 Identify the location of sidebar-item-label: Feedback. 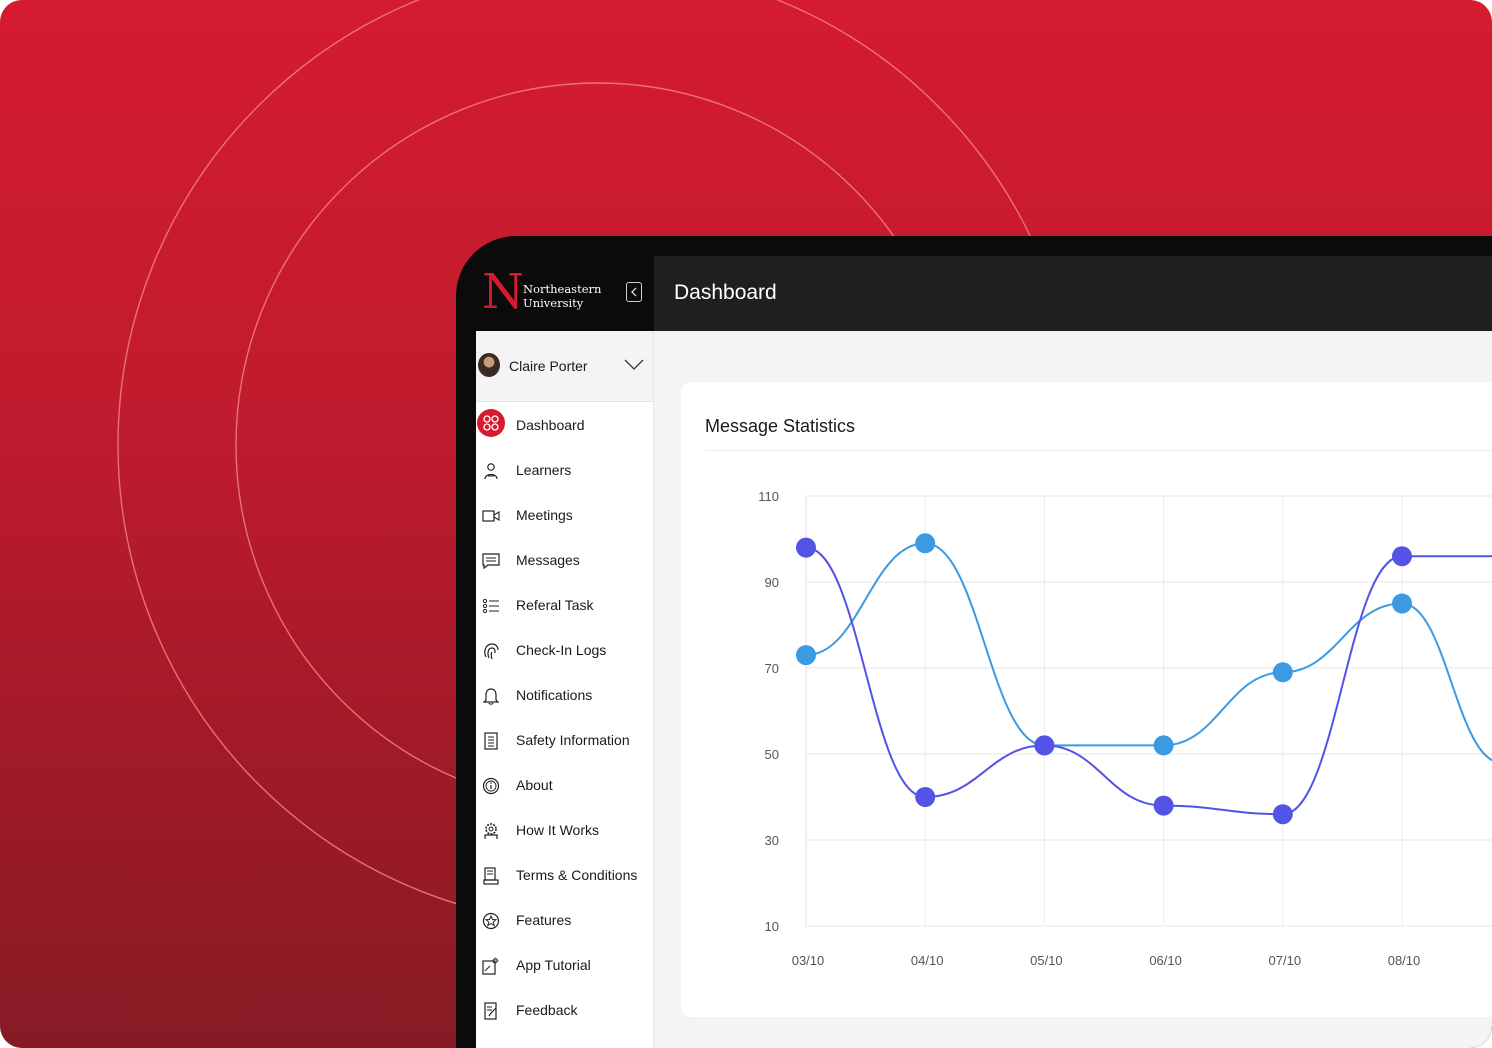
(547, 1010).